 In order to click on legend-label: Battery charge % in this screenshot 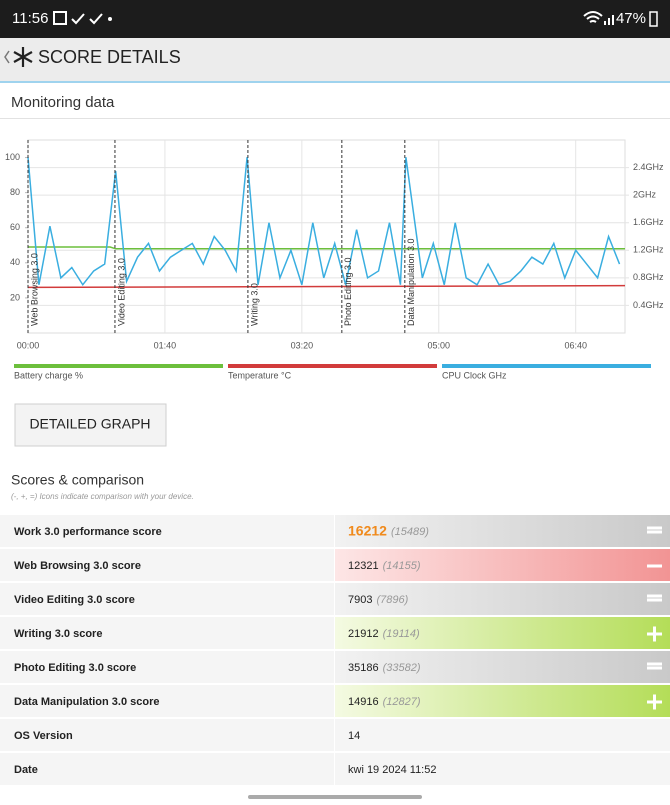, I will do `click(48, 375)`.